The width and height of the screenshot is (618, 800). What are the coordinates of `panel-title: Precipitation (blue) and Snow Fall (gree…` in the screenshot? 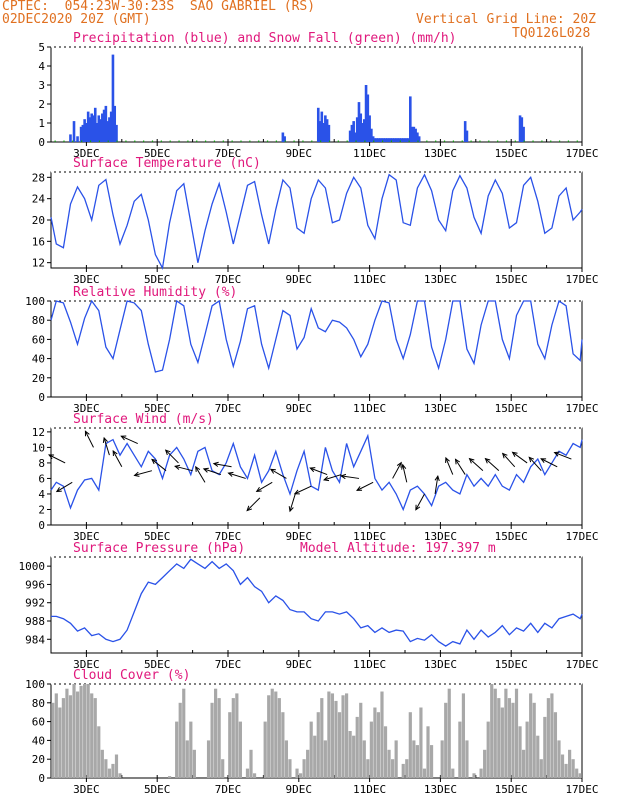 It's located at (265, 38).